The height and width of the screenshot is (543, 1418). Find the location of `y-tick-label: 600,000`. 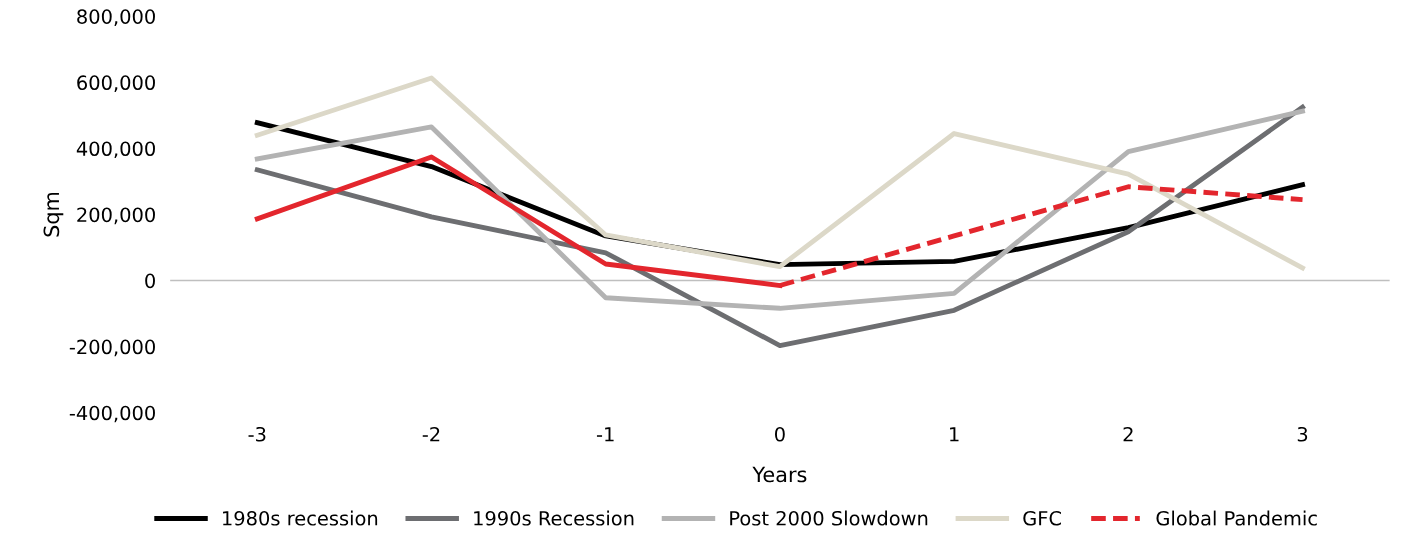

y-tick-label: 600,000 is located at coordinates (116, 83).